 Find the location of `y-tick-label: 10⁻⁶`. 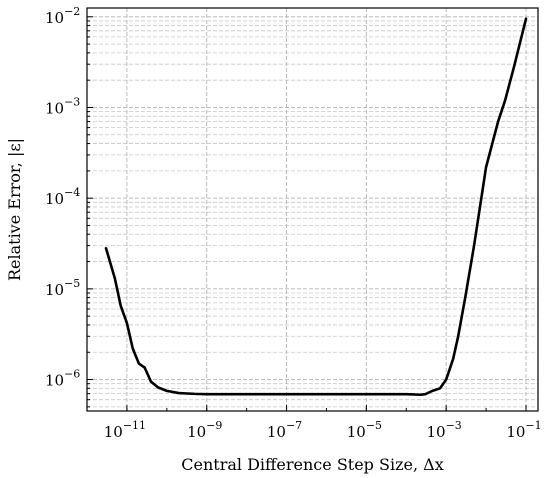

y-tick-label: 10⁻⁶ is located at coordinates (62, 379).